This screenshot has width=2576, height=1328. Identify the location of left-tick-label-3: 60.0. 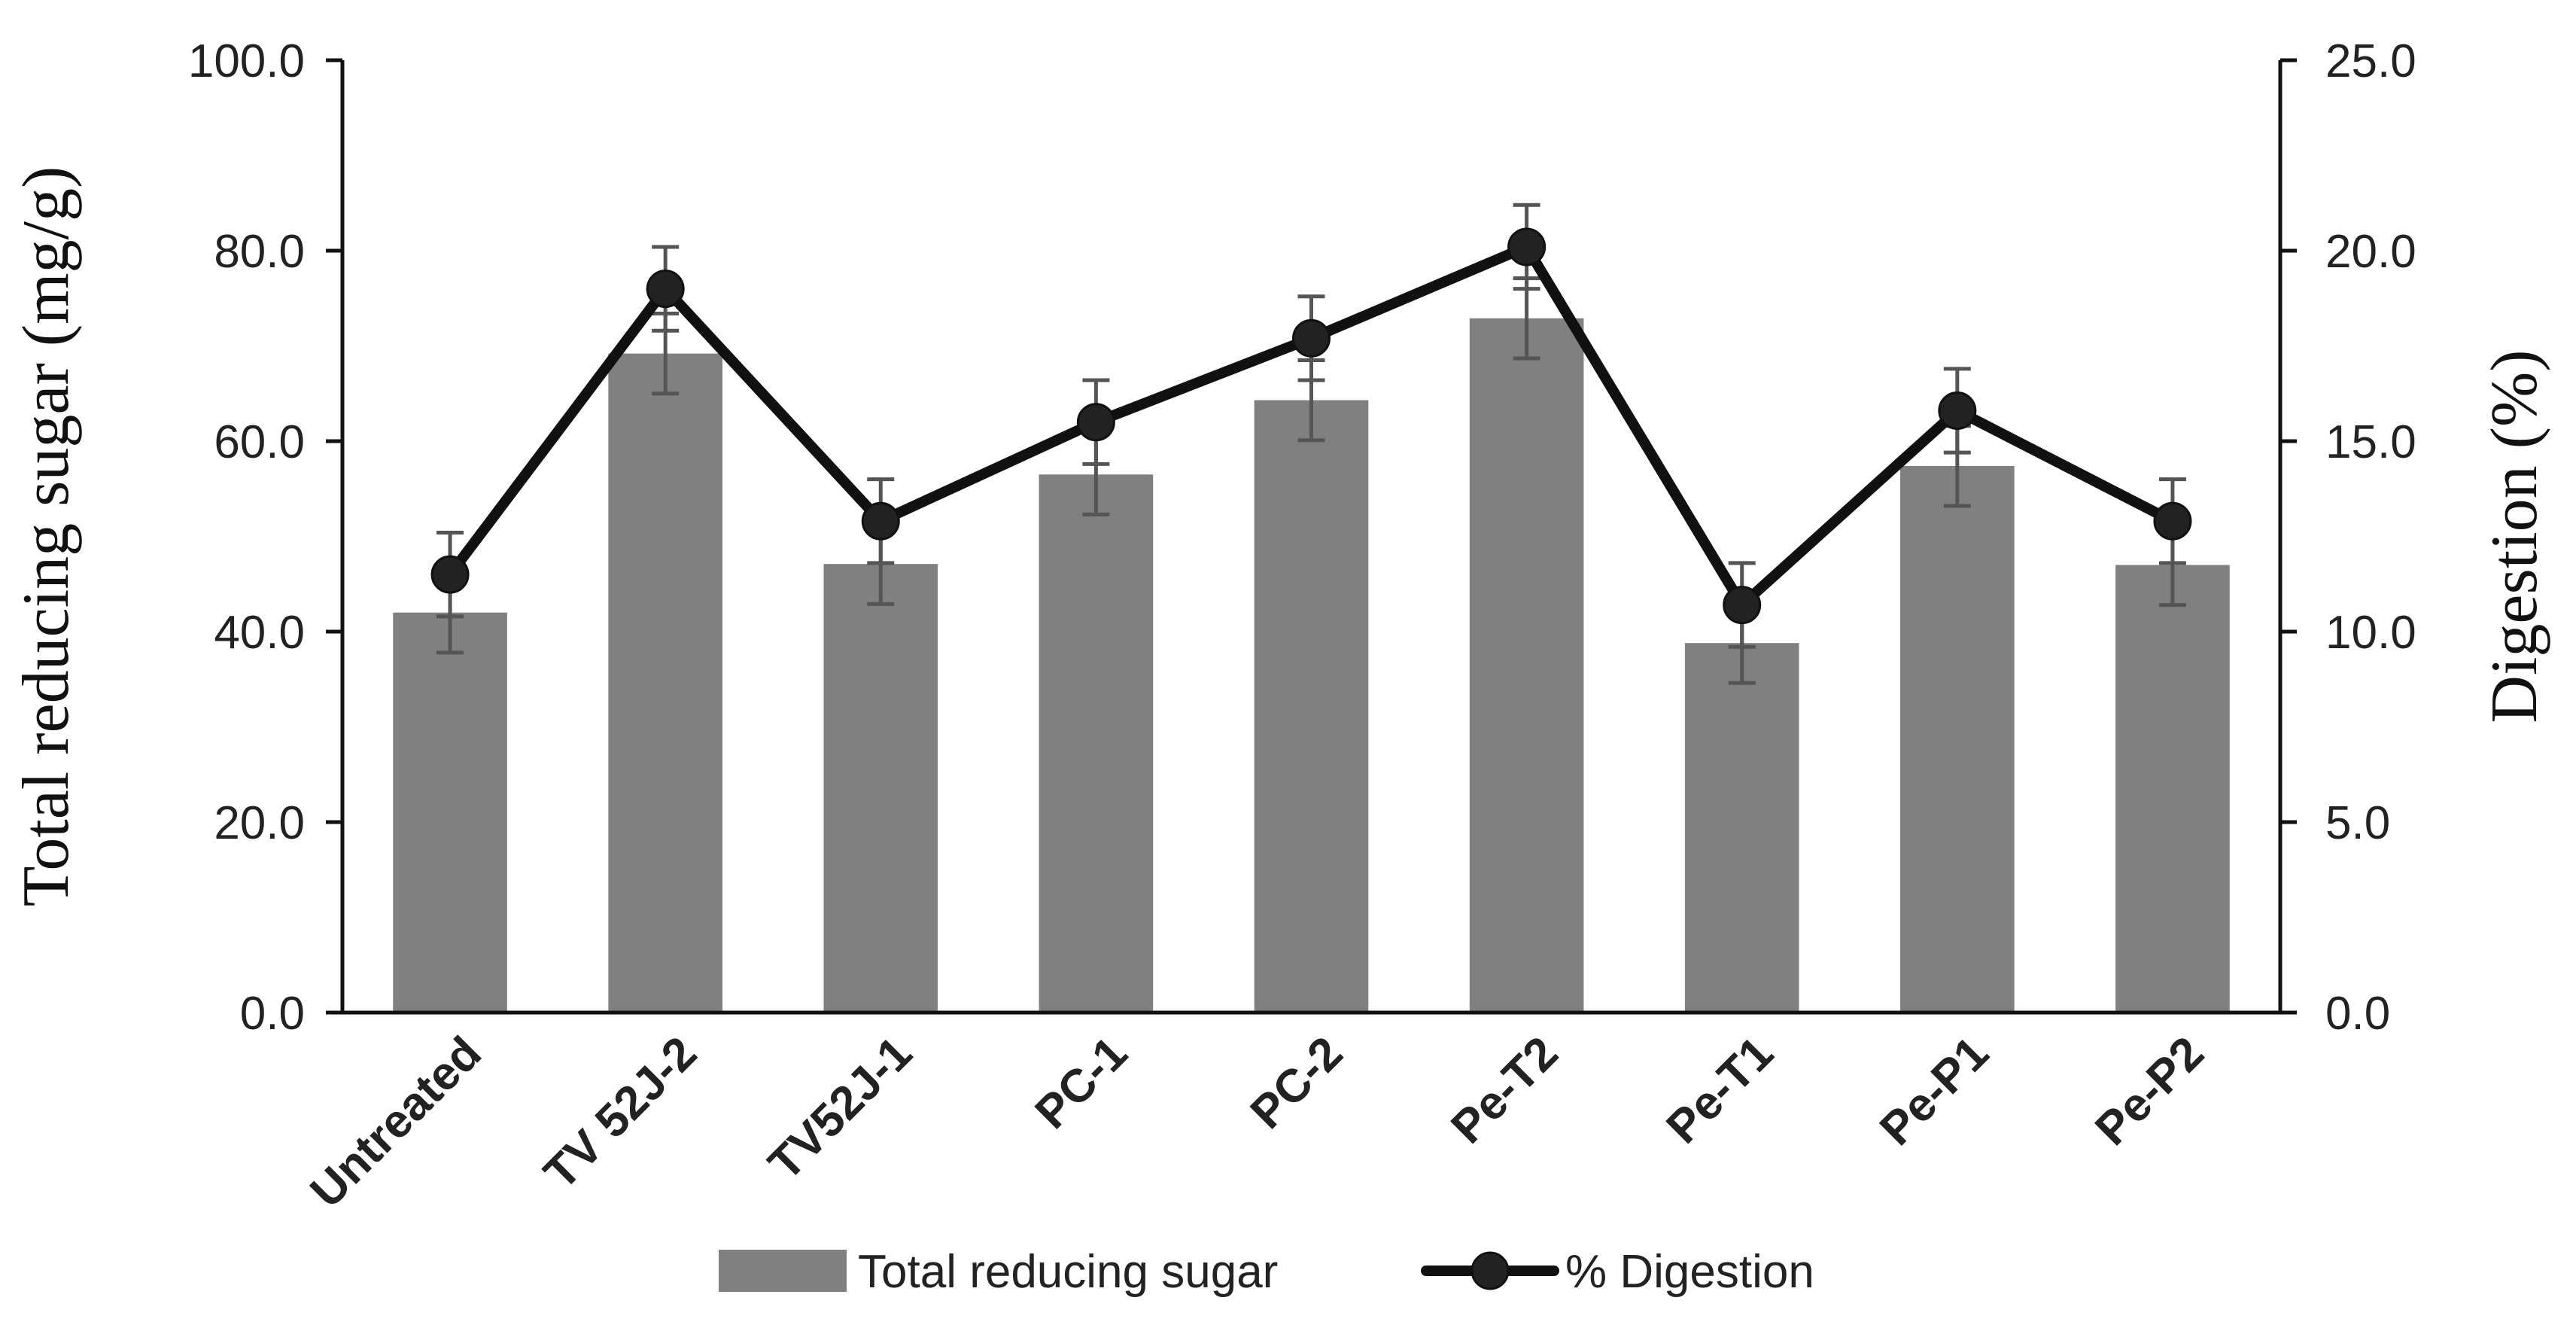
(259, 442).